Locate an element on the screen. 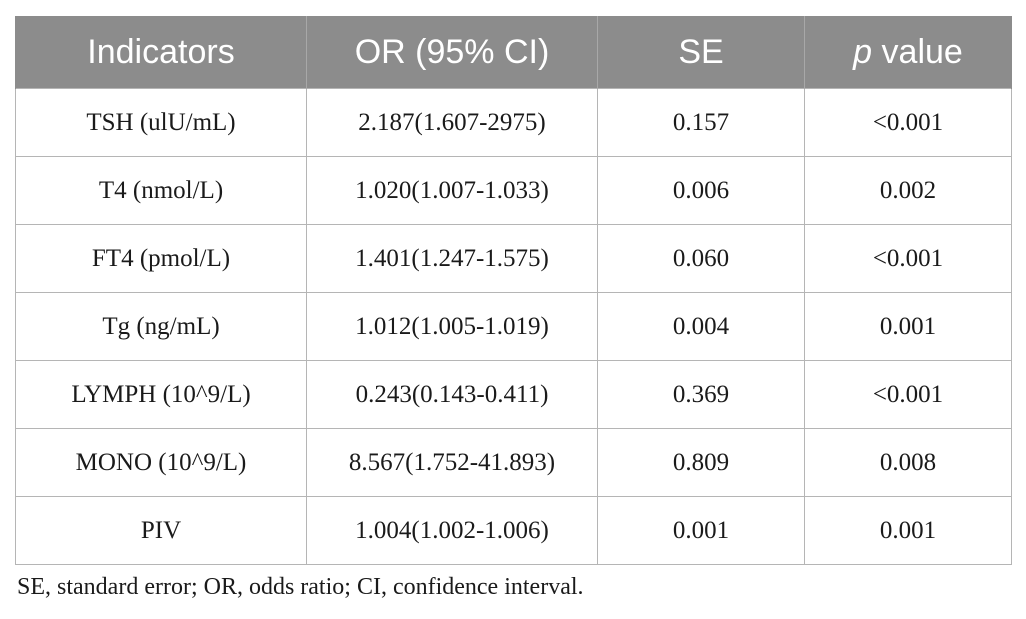 The height and width of the screenshot is (619, 1026). header-or-ci: OR (95% CI) is located at coordinates (452, 52).